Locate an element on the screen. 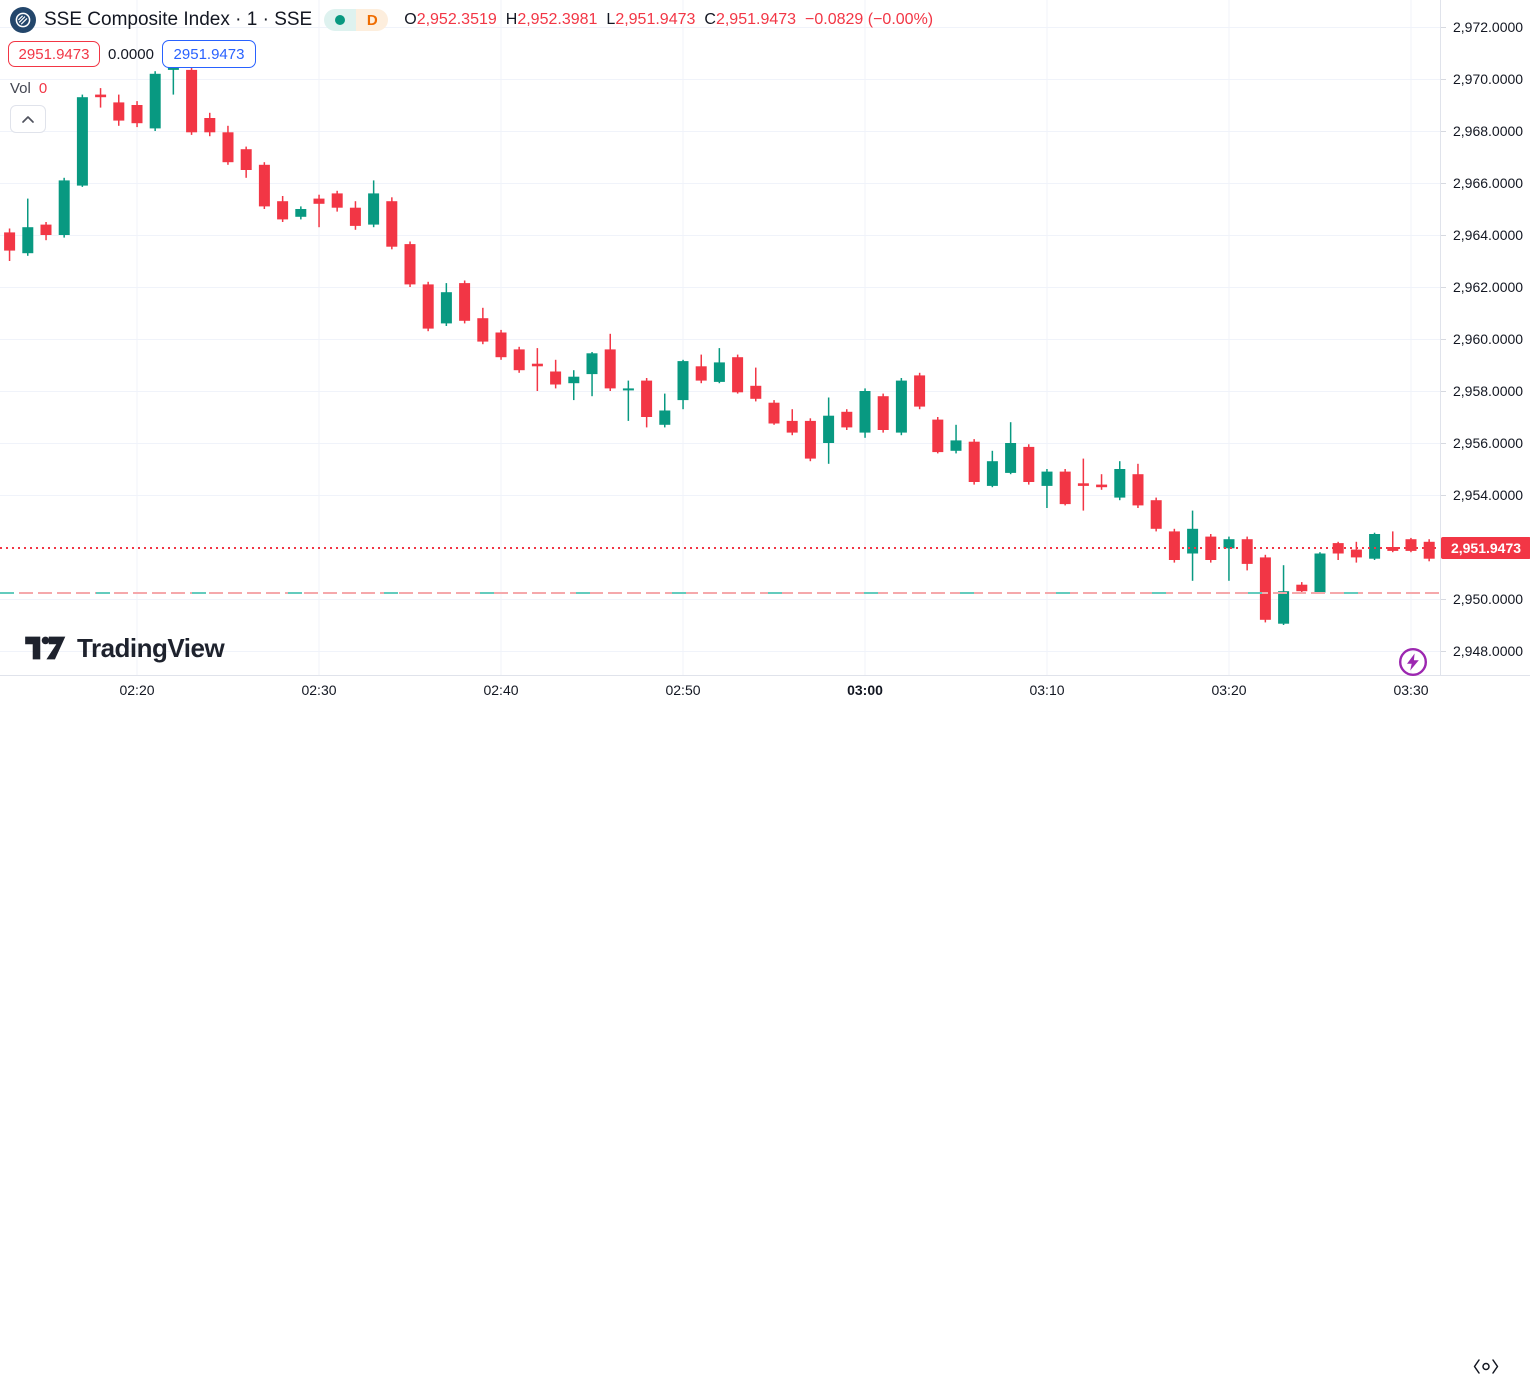 Image resolution: width=1530 pixels, height=1376 pixels. change-value: −0.0829 (−0.00%) is located at coordinates (869, 19).